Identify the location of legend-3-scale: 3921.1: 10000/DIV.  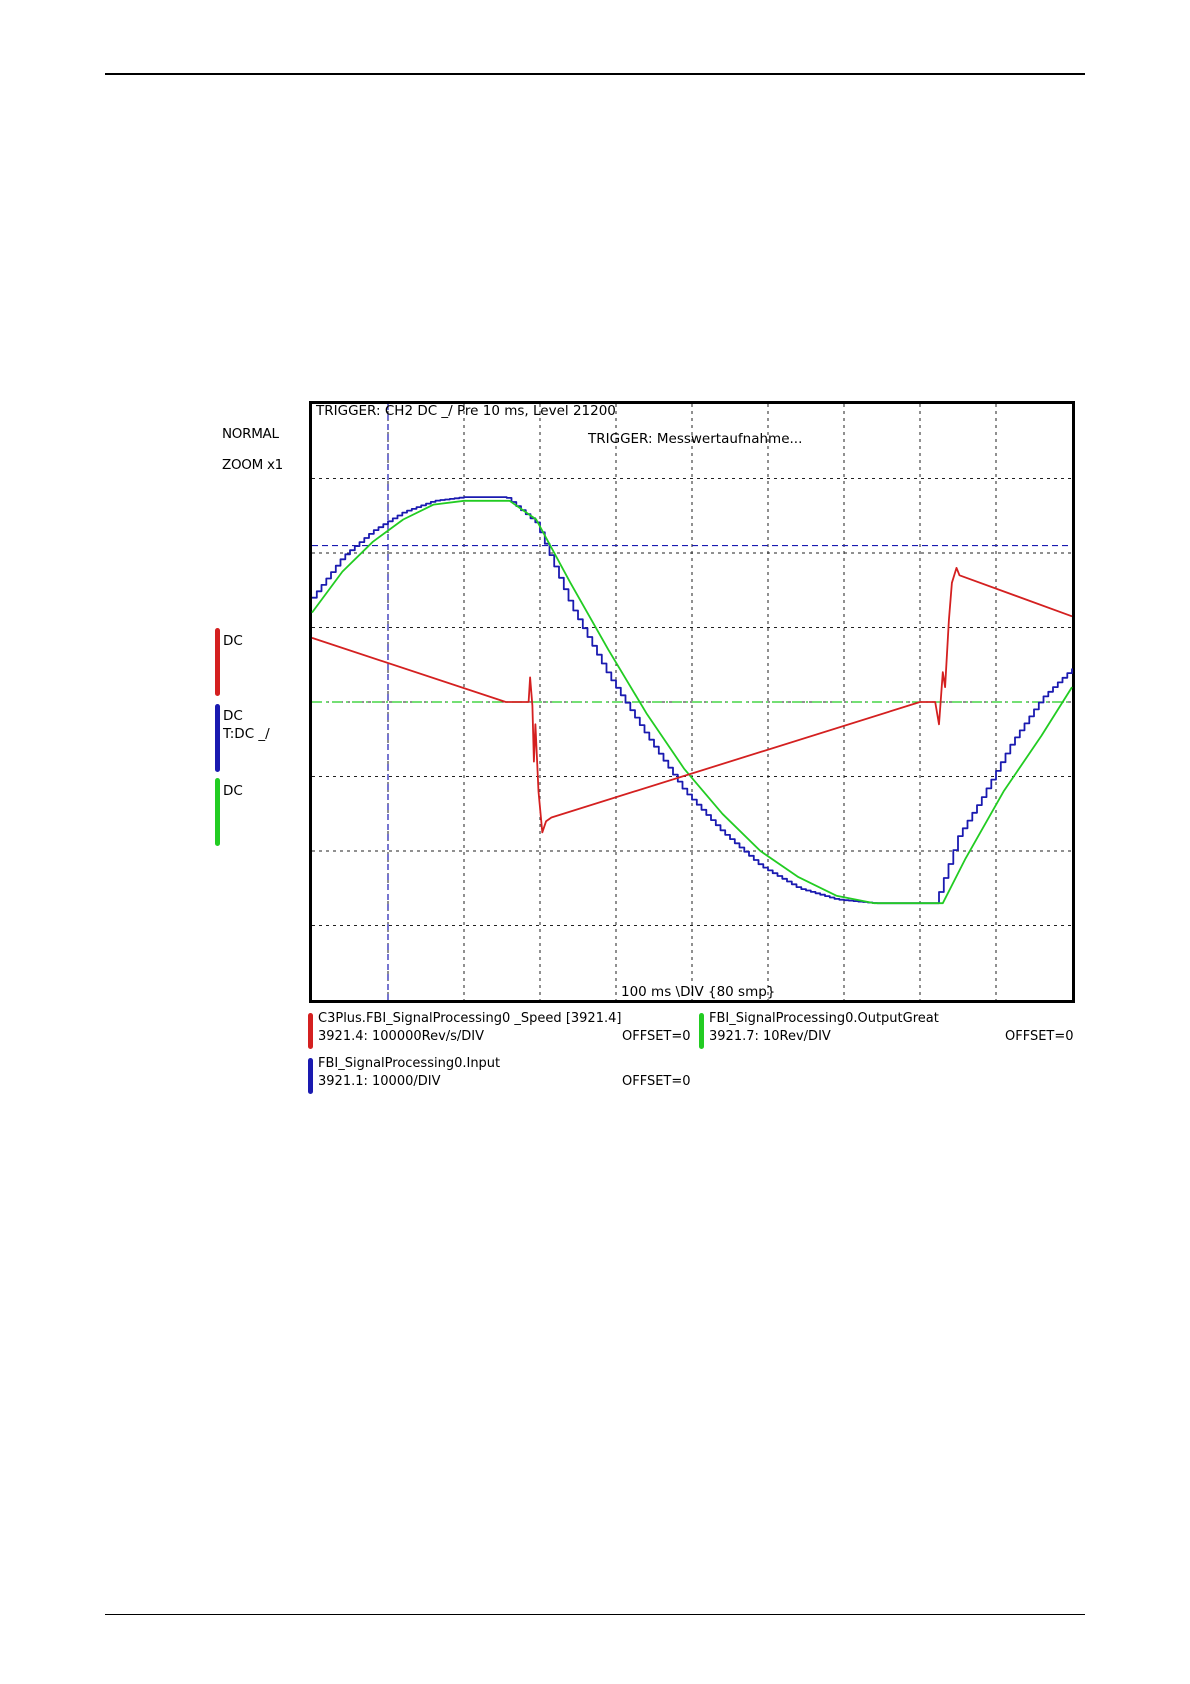
(379, 1081).